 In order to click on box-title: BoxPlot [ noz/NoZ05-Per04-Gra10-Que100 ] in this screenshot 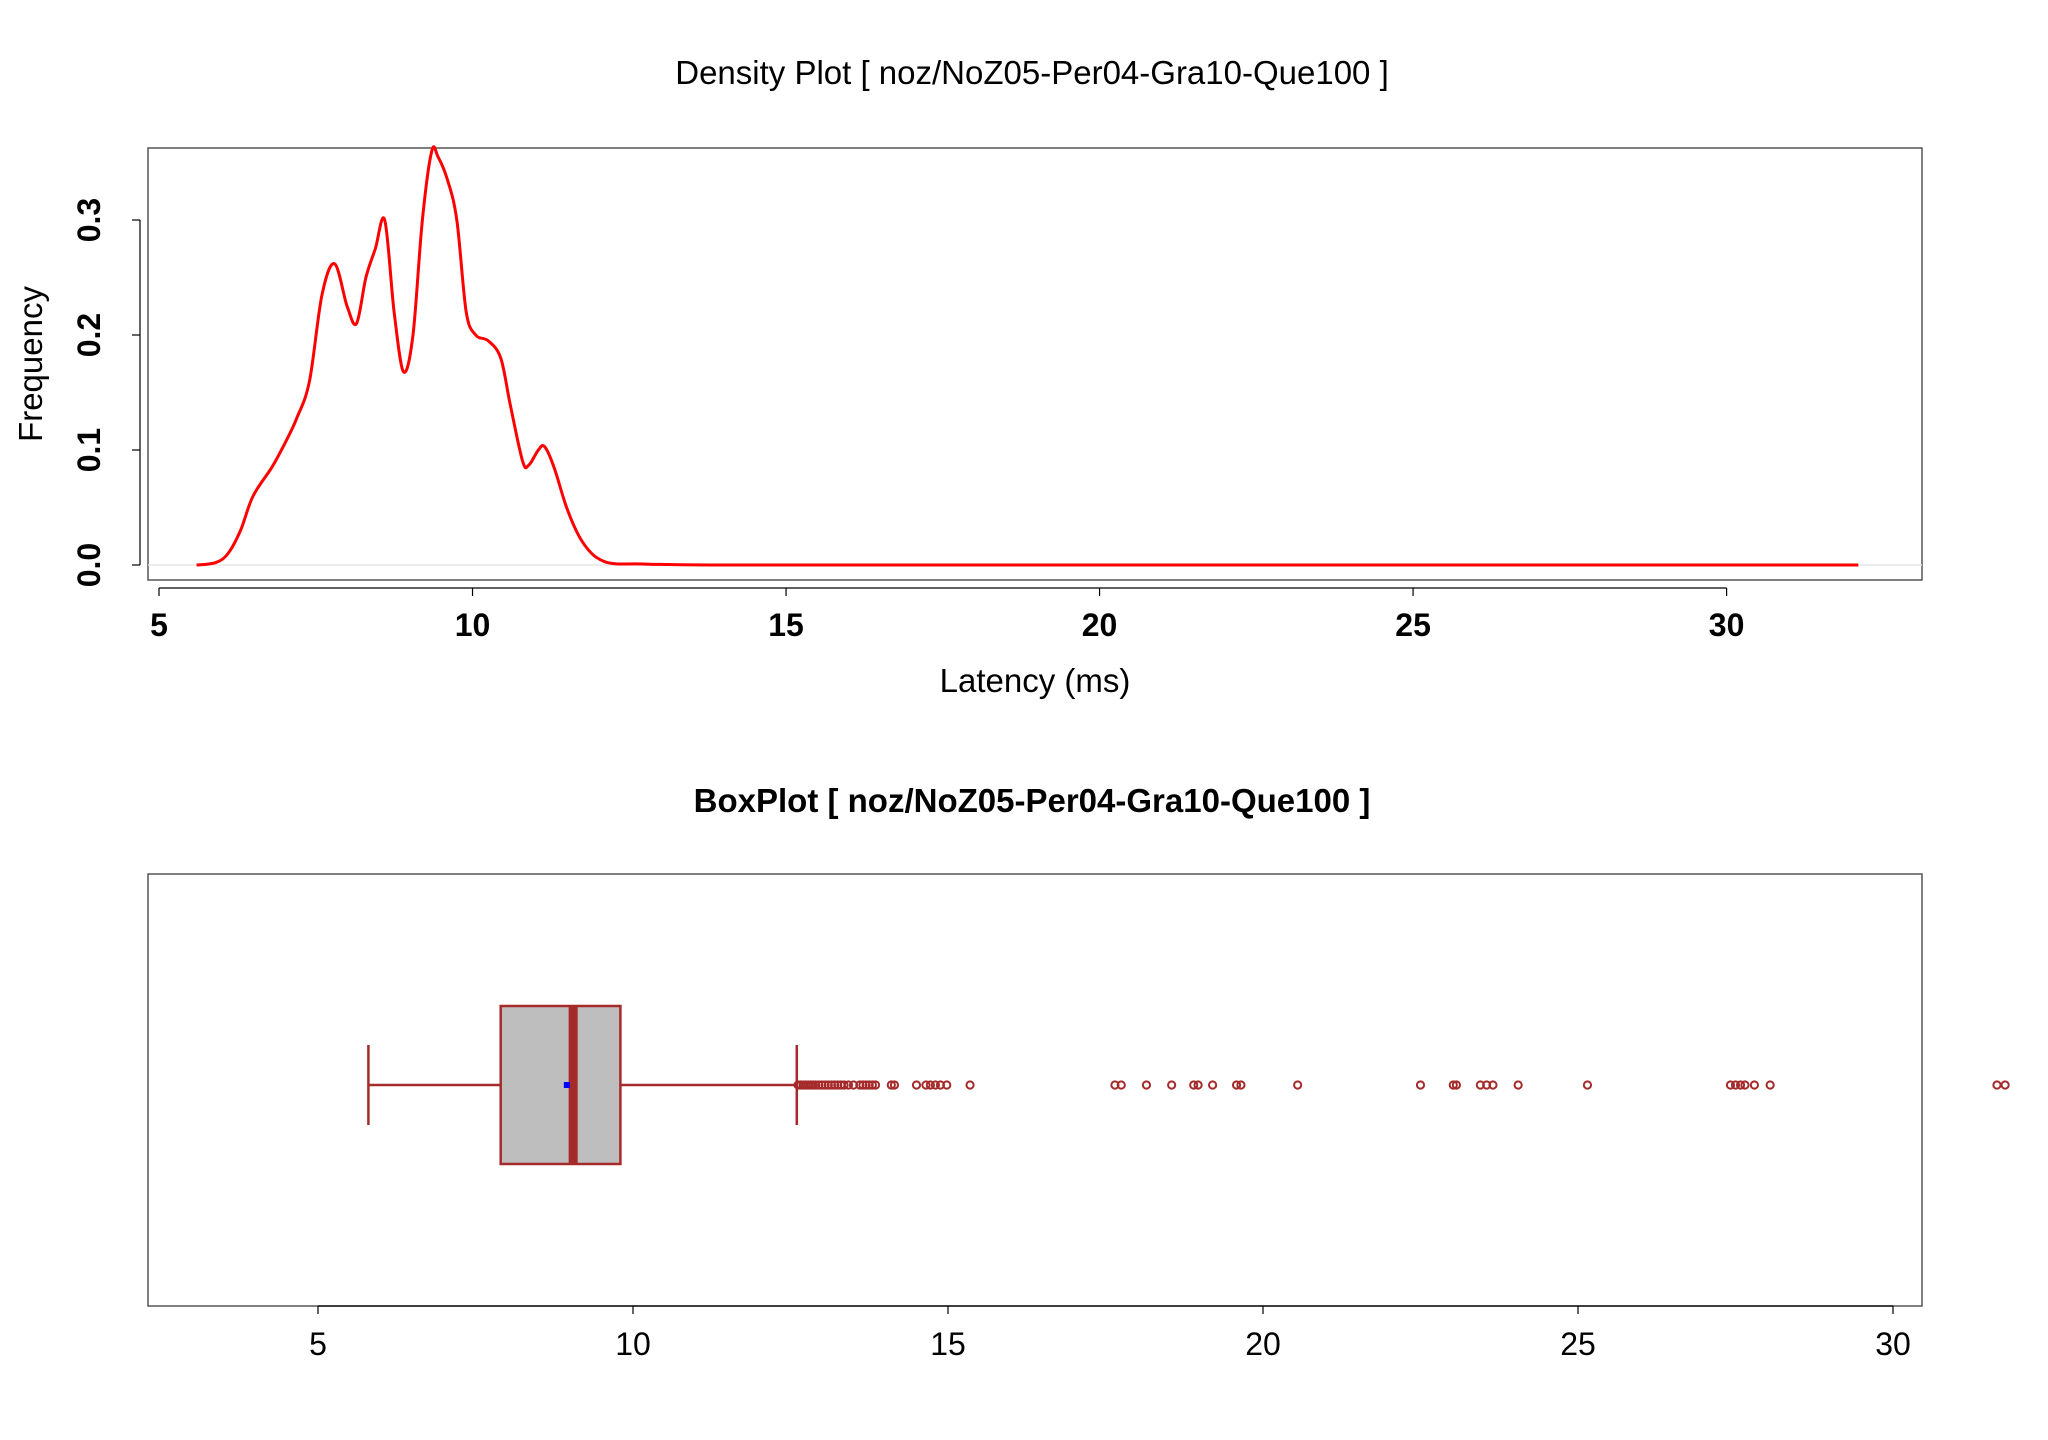, I will do `click(1032, 800)`.